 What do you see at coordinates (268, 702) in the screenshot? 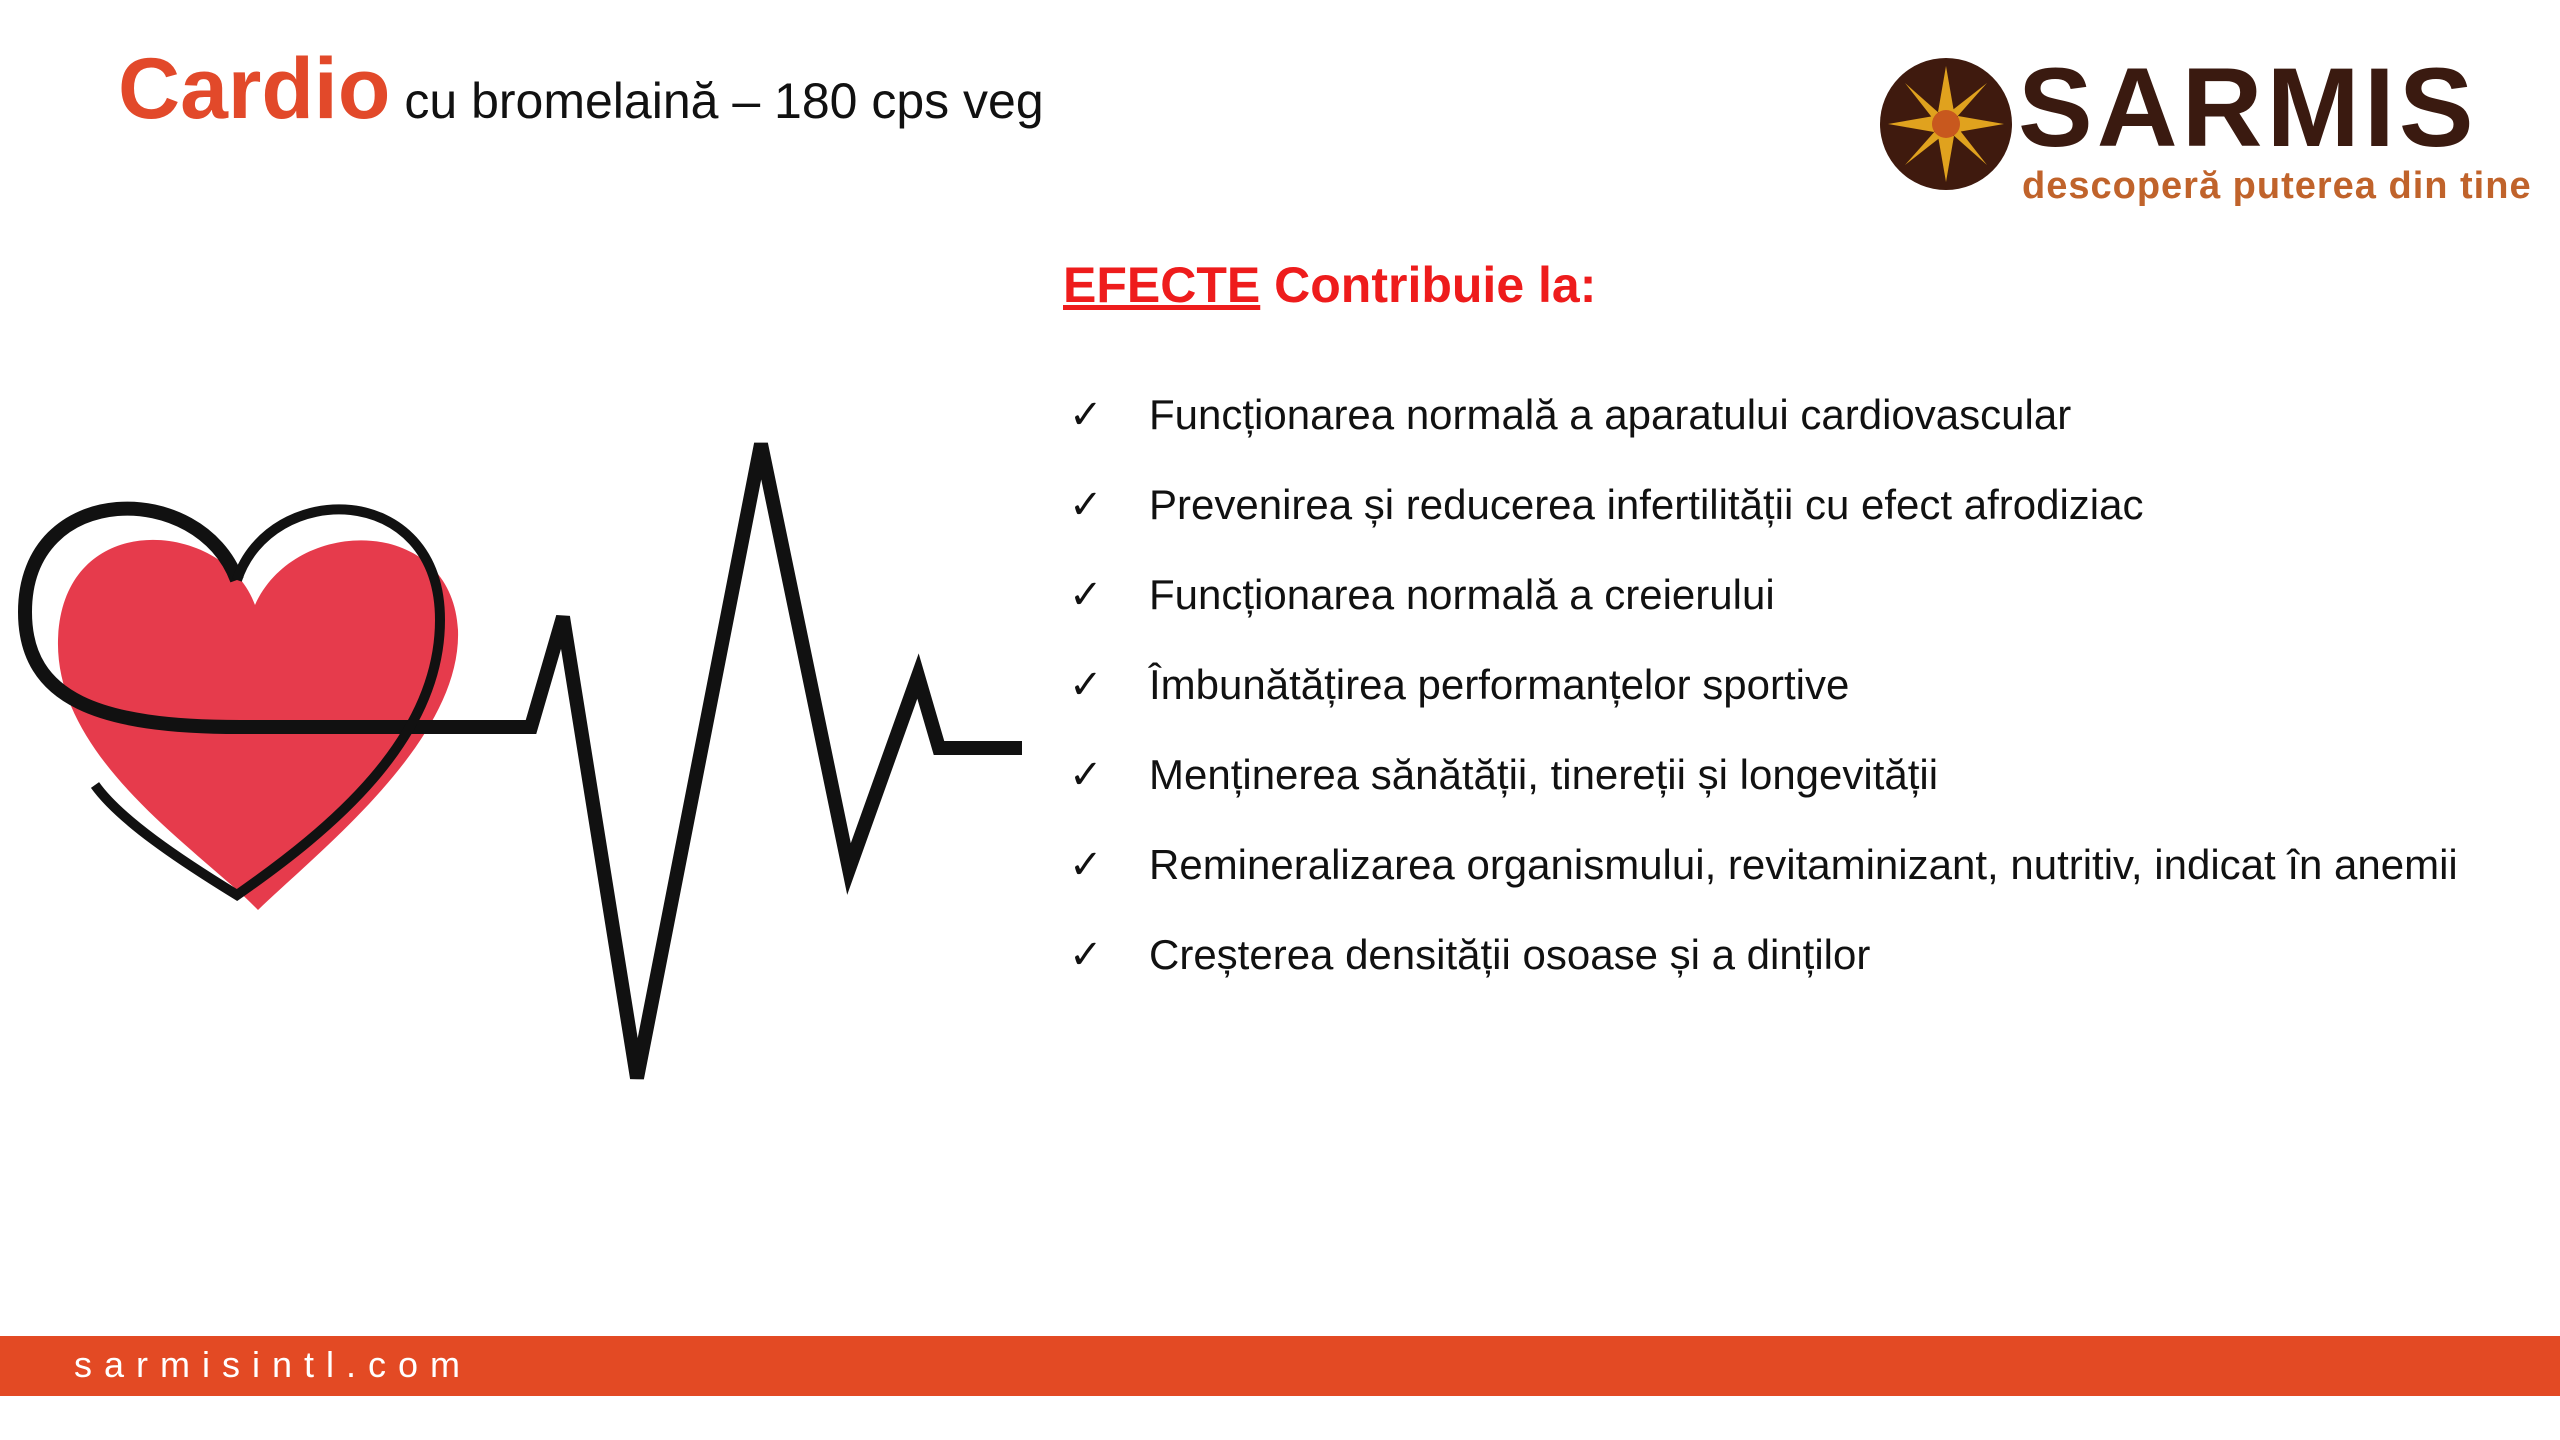
I see `heart-outline` at bounding box center [268, 702].